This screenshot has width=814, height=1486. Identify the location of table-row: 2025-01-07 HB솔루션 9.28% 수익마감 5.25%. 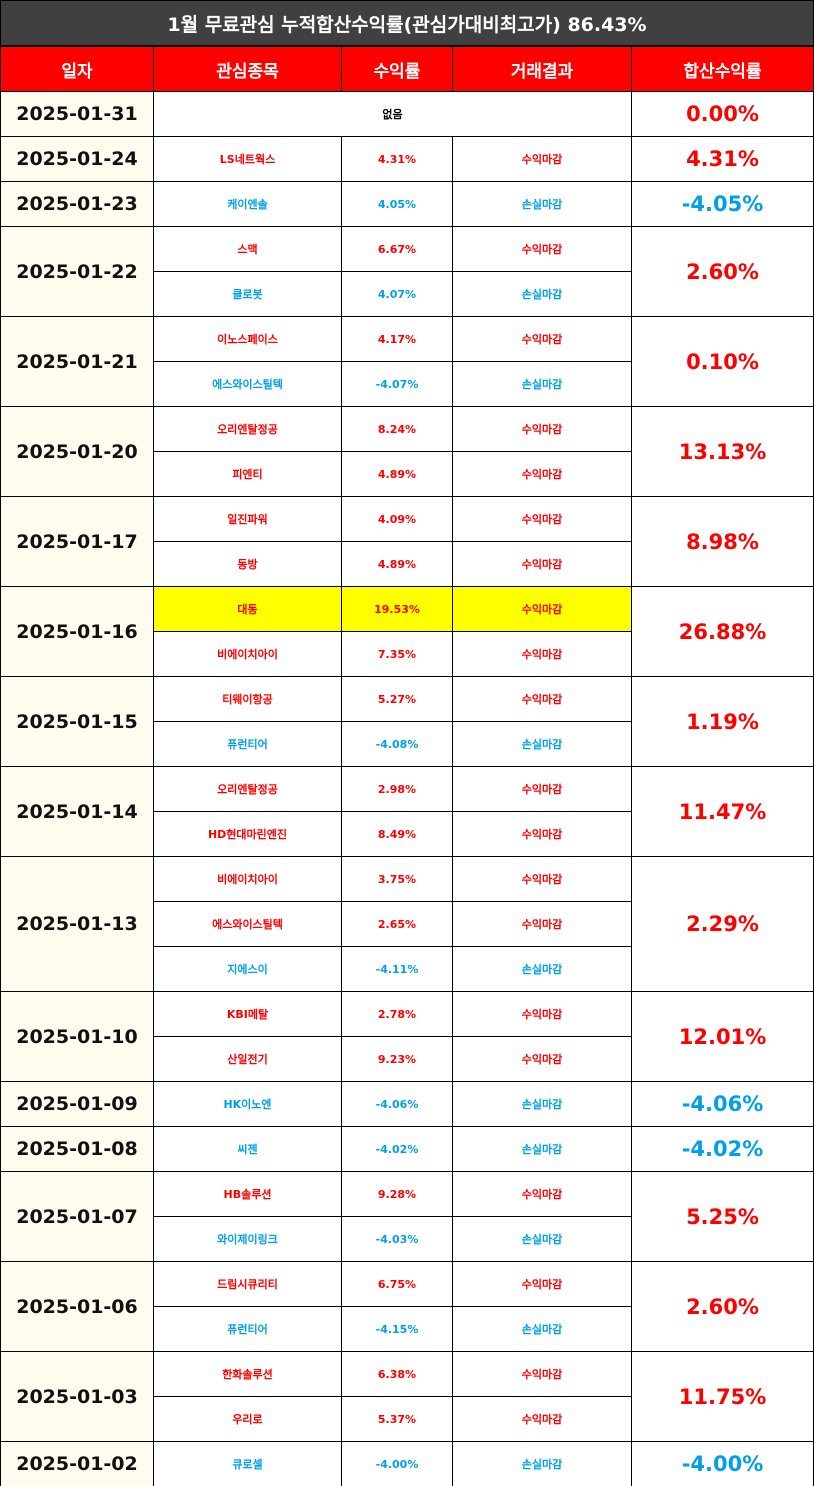
(407, 1216).